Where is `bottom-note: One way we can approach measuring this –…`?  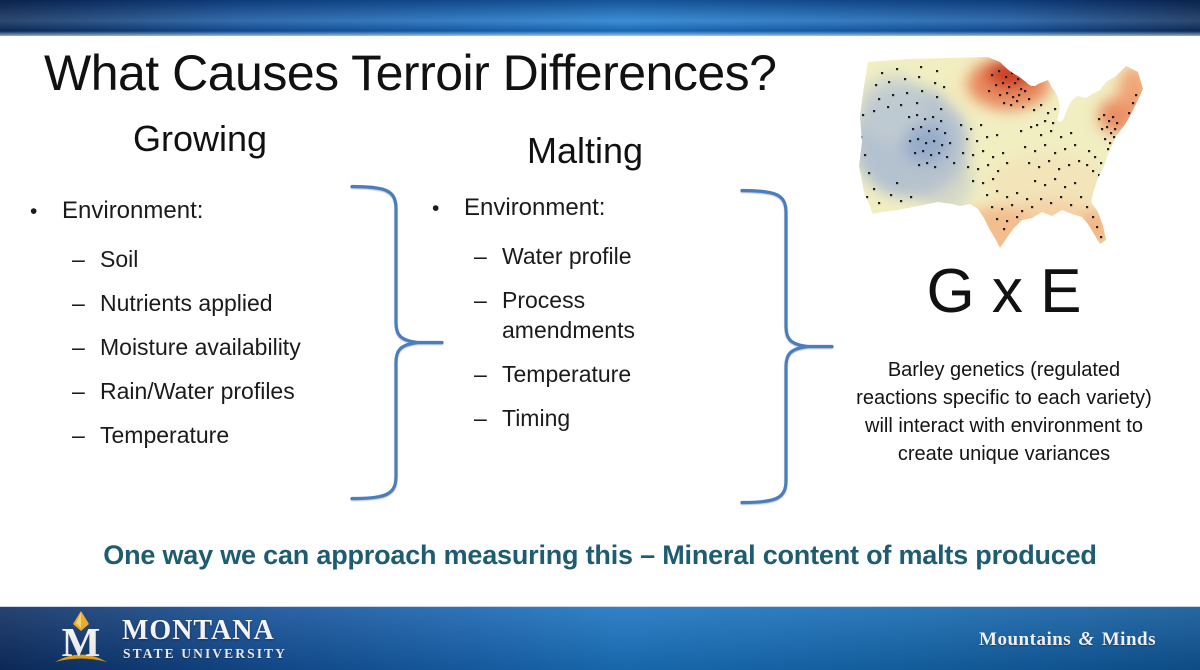 bottom-note: One way we can approach measuring this –… is located at coordinates (600, 555).